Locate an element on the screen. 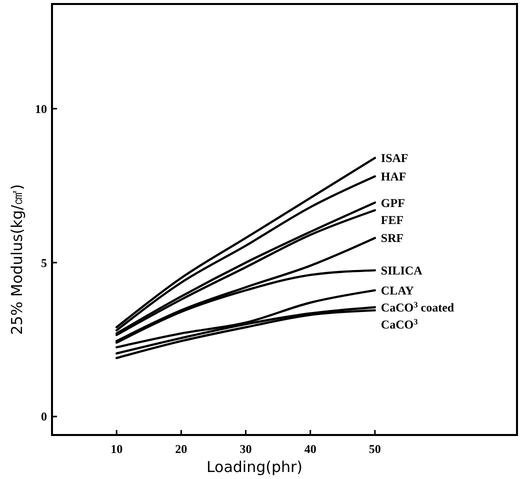 This screenshot has height=479, width=523. series-label: FEF is located at coordinates (392, 219).